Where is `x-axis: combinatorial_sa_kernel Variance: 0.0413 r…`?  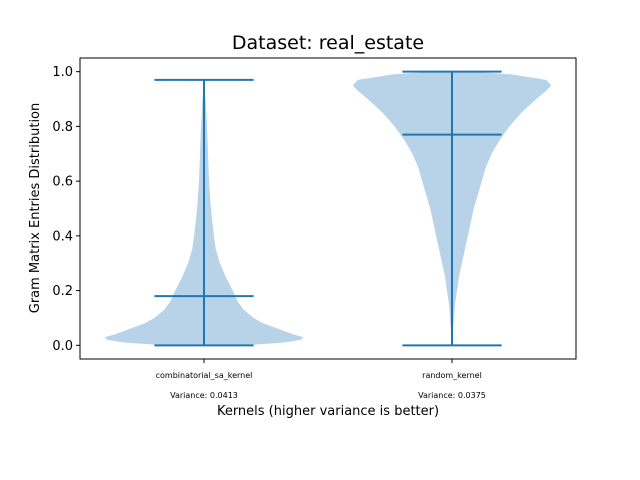 x-axis: combinatorial_sa_kernel Variance: 0.0413 r… is located at coordinates (321, 379).